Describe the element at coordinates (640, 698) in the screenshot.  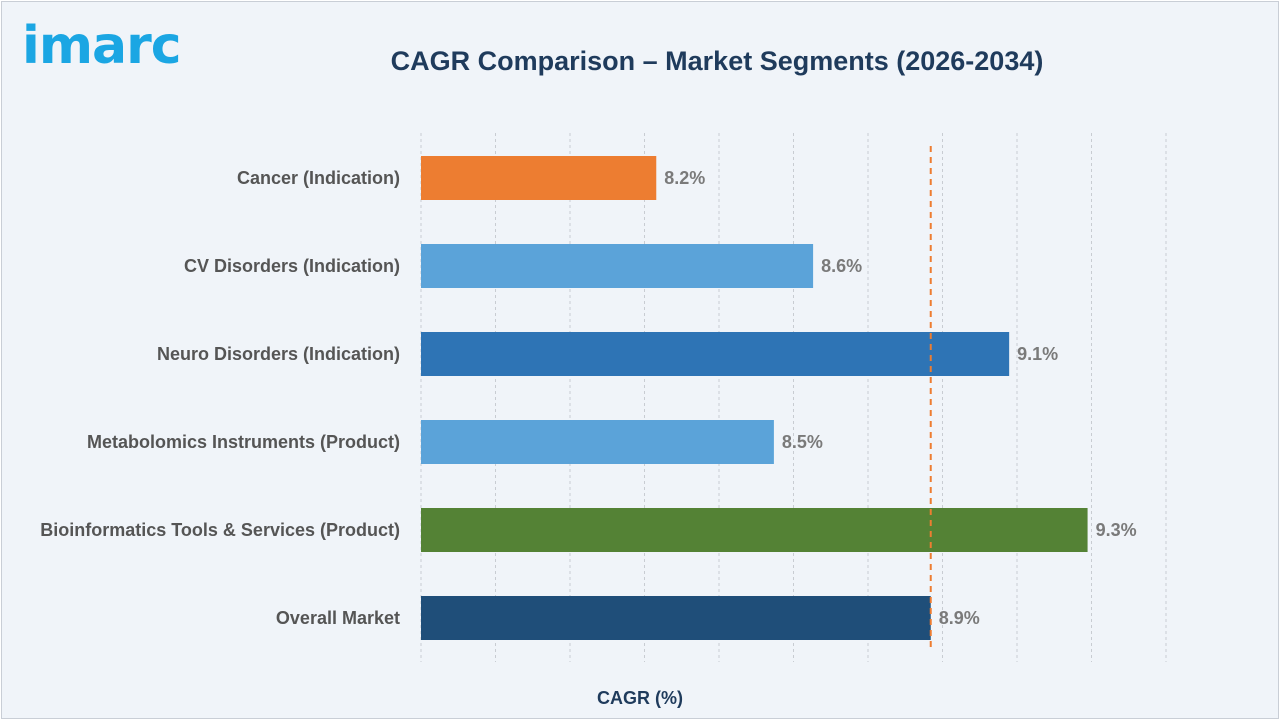
I see `x-axis-label: CAGR (%)` at that location.